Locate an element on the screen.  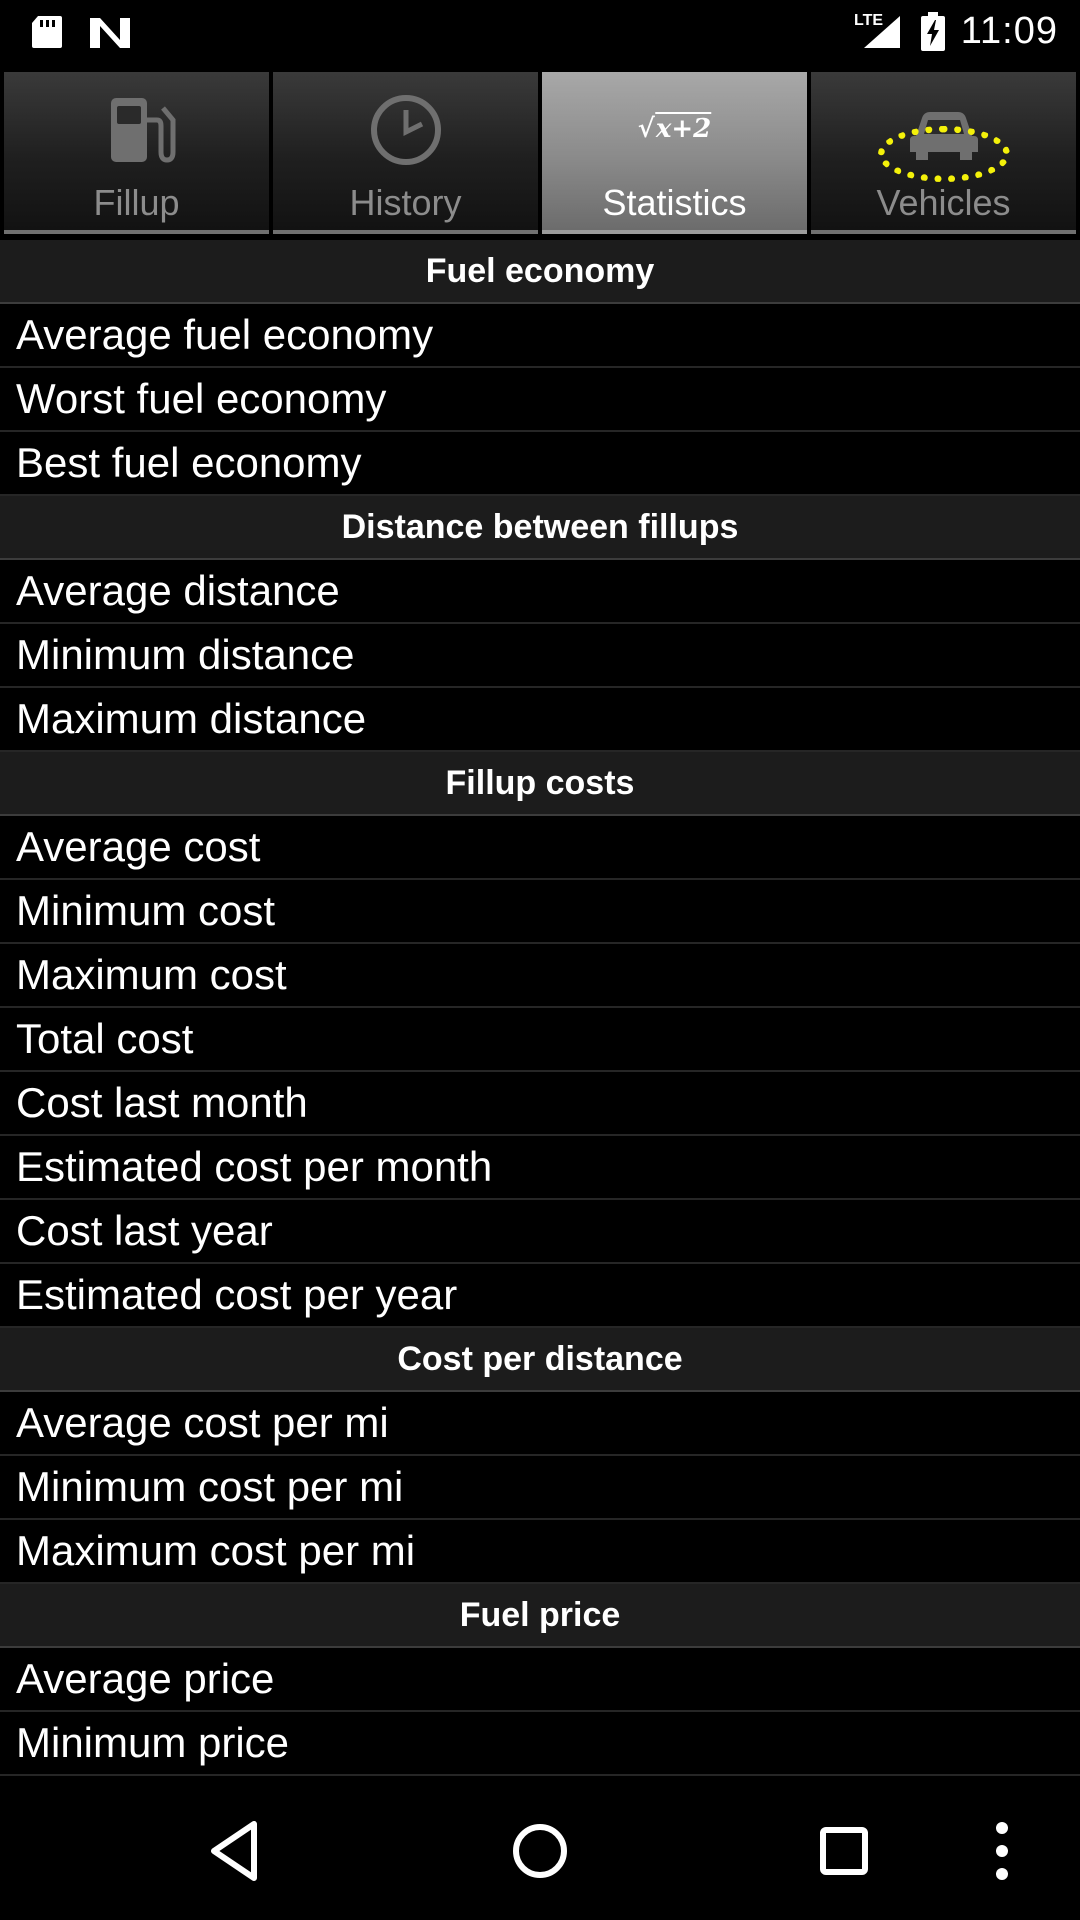
highlight-ring is located at coordinates (943, 154).